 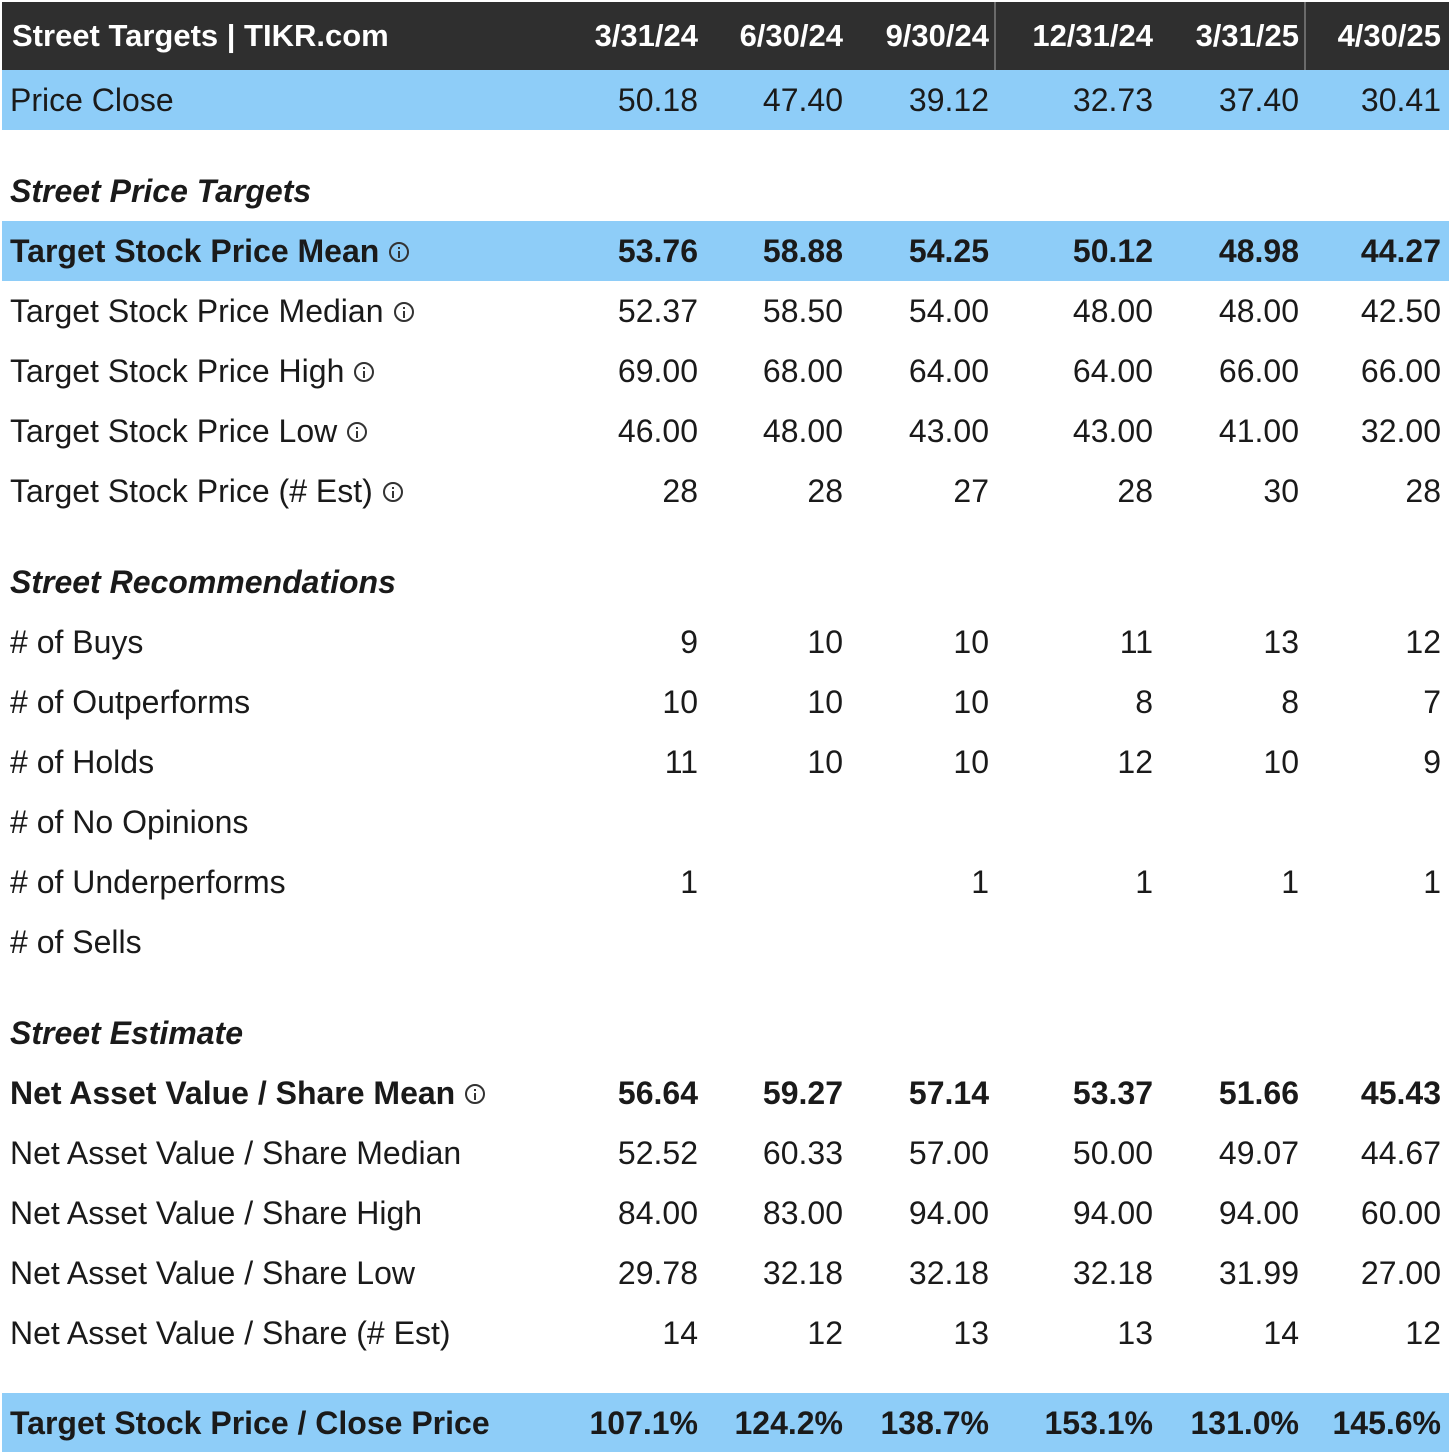 I want to click on section-title: Street Recommendations, so click(x=203, y=582).